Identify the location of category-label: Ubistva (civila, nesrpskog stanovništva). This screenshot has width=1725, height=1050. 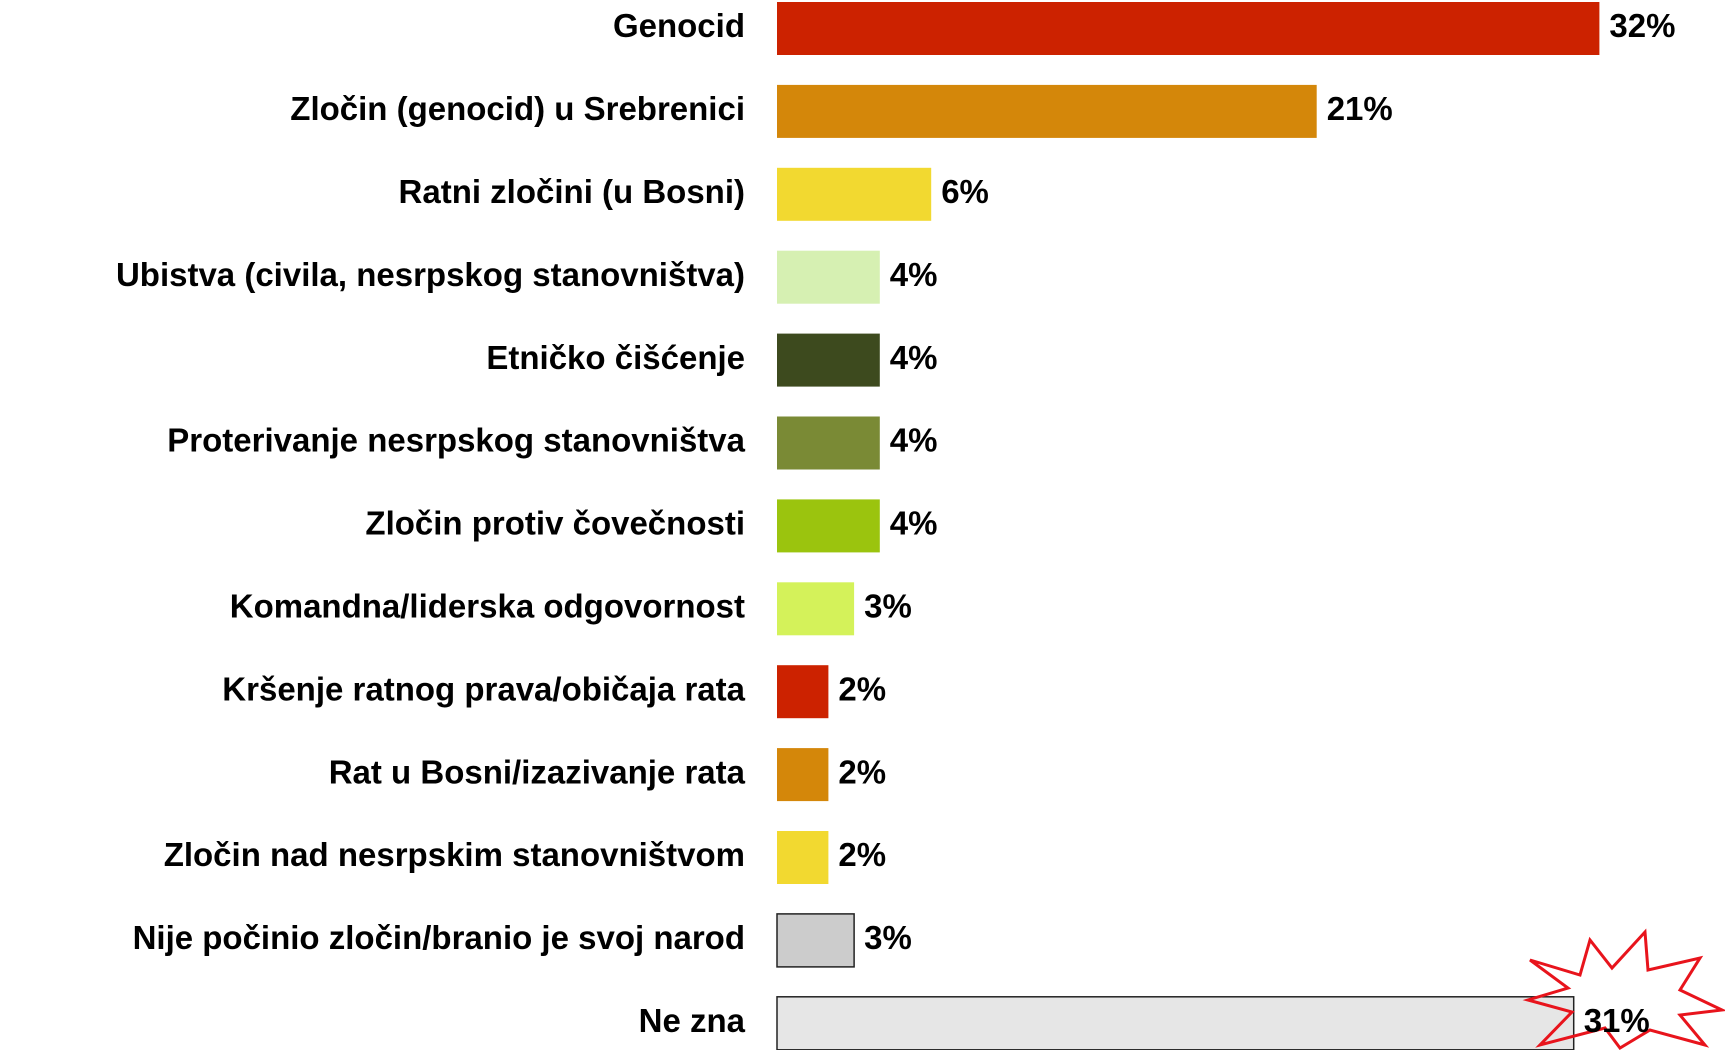
(430, 274).